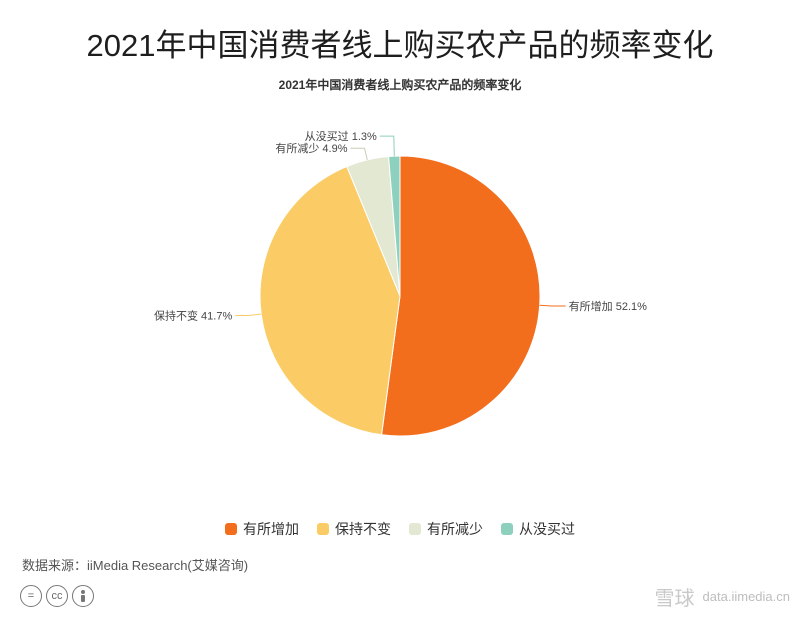  I want to click on legend-item-increase: 有所增加, so click(262, 529).